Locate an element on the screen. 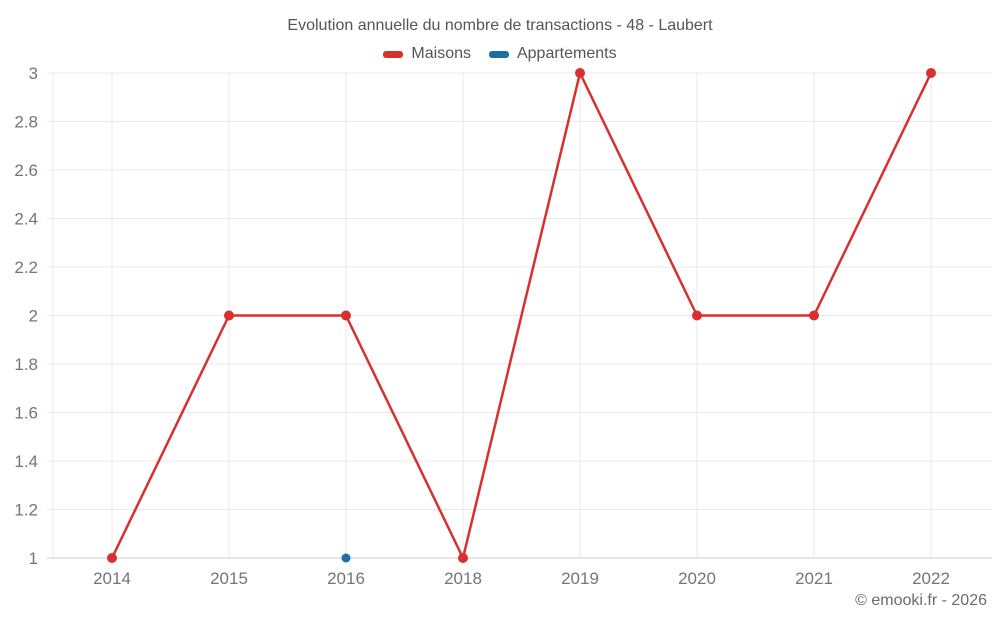 The height and width of the screenshot is (625, 1000). y-tick-label: 1.4 is located at coordinates (26, 461).